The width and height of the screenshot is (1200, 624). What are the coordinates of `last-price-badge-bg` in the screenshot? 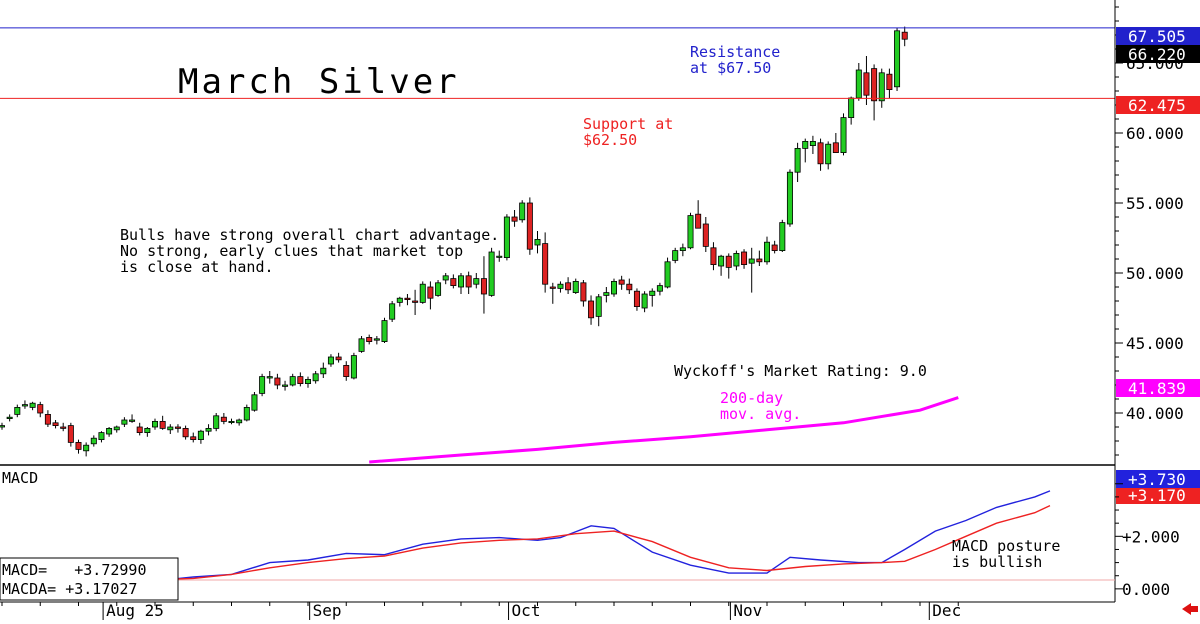 It's located at (1158, 54).